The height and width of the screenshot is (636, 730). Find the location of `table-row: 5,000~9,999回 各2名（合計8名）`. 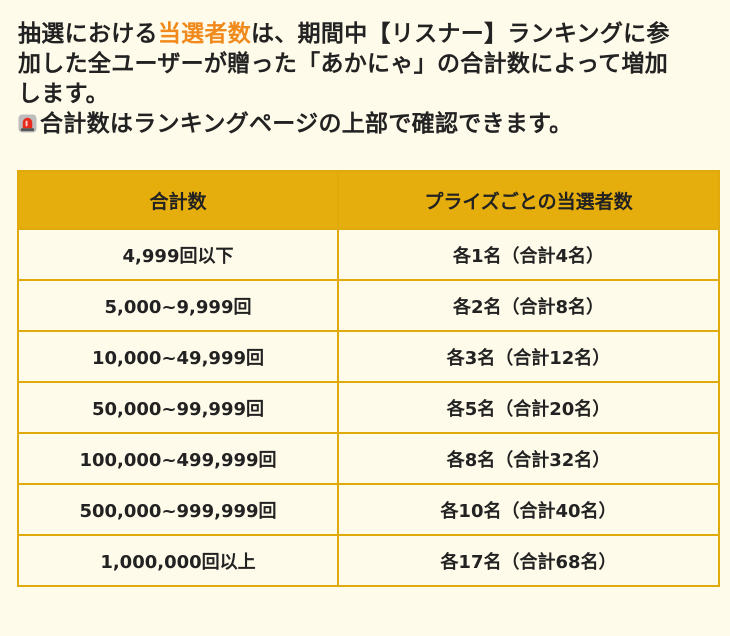

table-row: 5,000~9,999回 各2名（合計8名） is located at coordinates (368, 305).